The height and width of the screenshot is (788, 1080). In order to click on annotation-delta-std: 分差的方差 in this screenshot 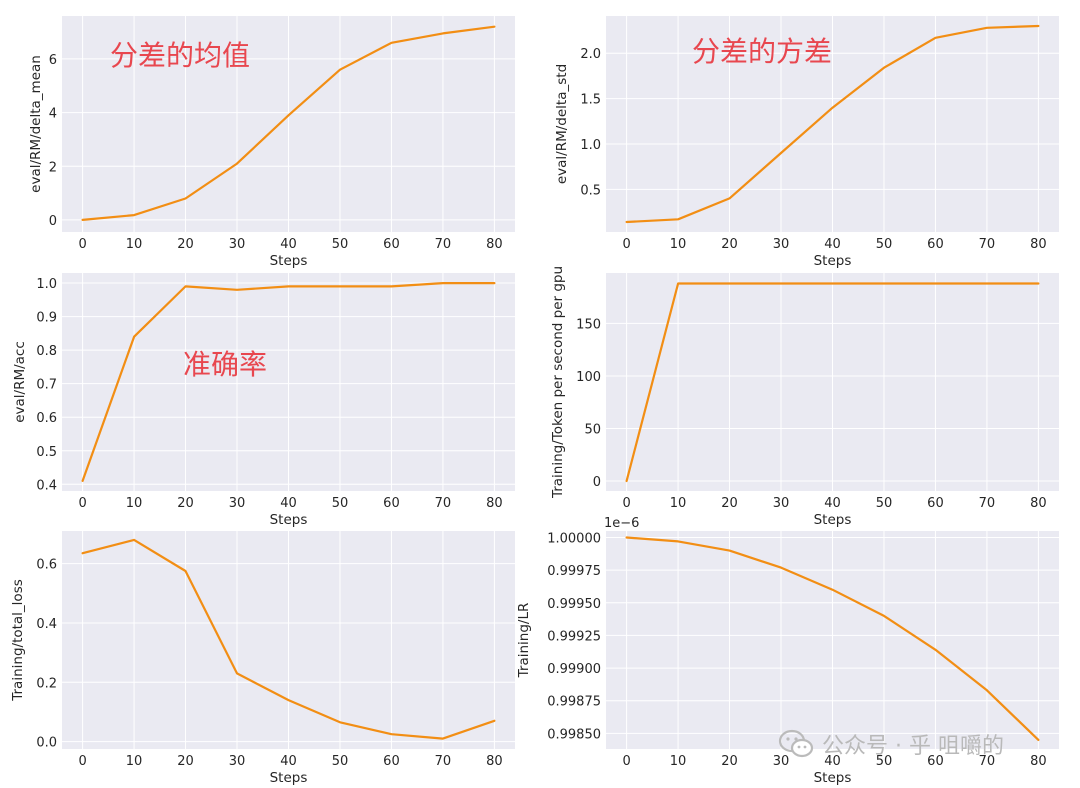, I will do `click(762, 51)`.